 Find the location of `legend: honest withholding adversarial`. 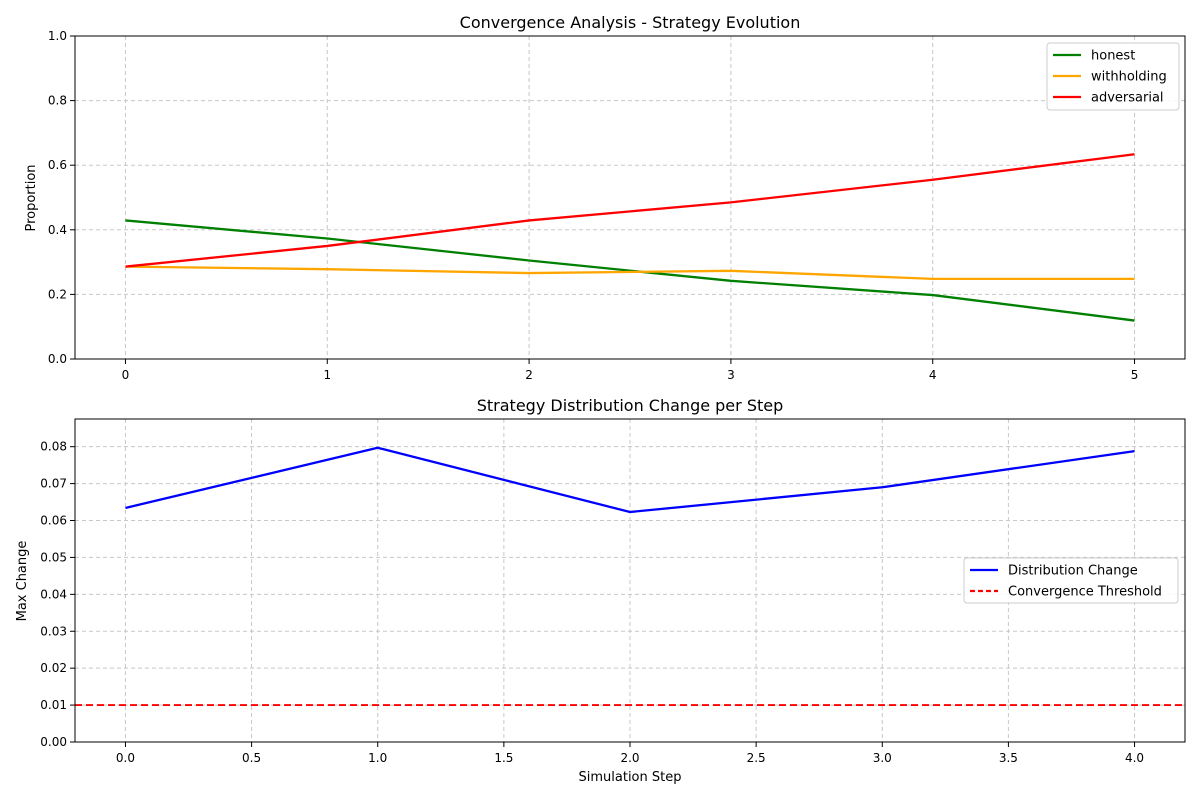

legend: honest withholding adversarial is located at coordinates (1113, 76).